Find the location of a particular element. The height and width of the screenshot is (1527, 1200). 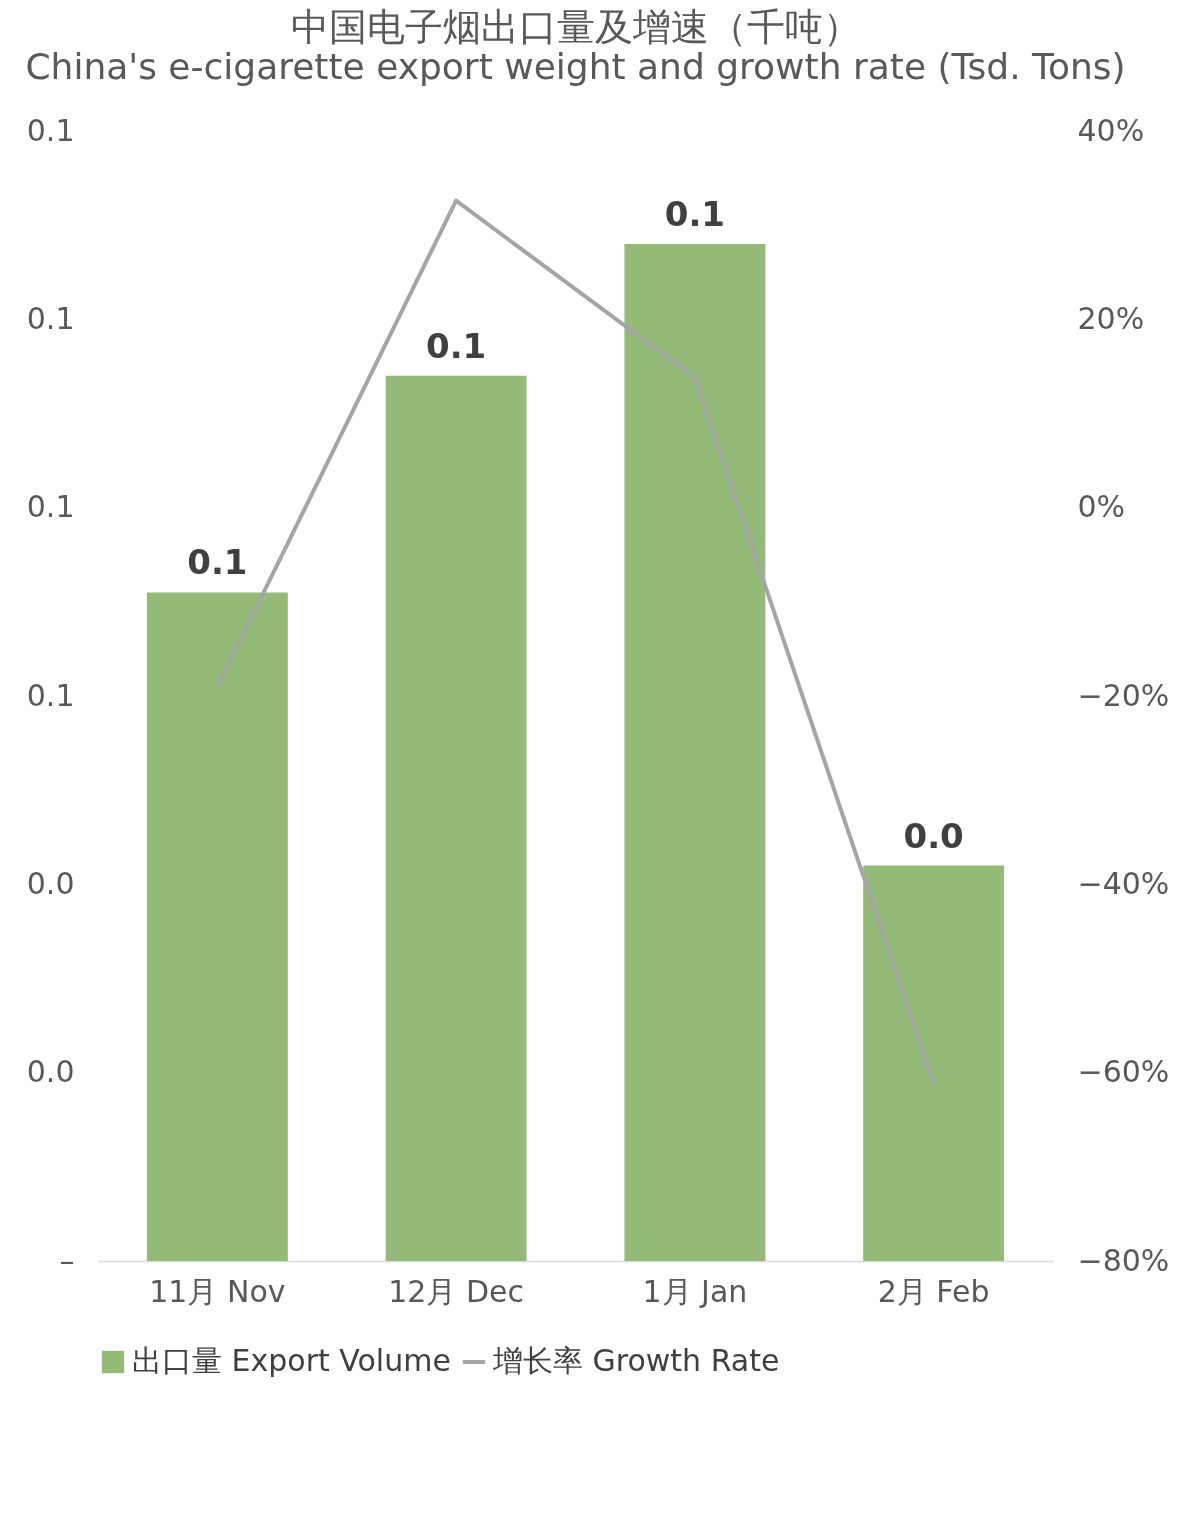

x-tick-label: 2月 Feb is located at coordinates (933, 1291).